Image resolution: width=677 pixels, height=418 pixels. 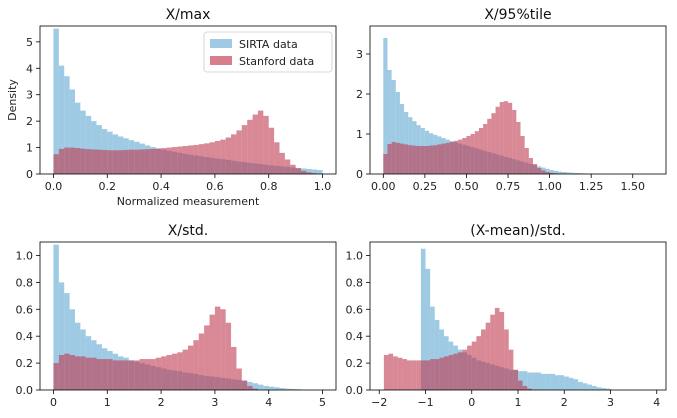 I want to click on x-tick-label: 0.00, so click(x=383, y=186).